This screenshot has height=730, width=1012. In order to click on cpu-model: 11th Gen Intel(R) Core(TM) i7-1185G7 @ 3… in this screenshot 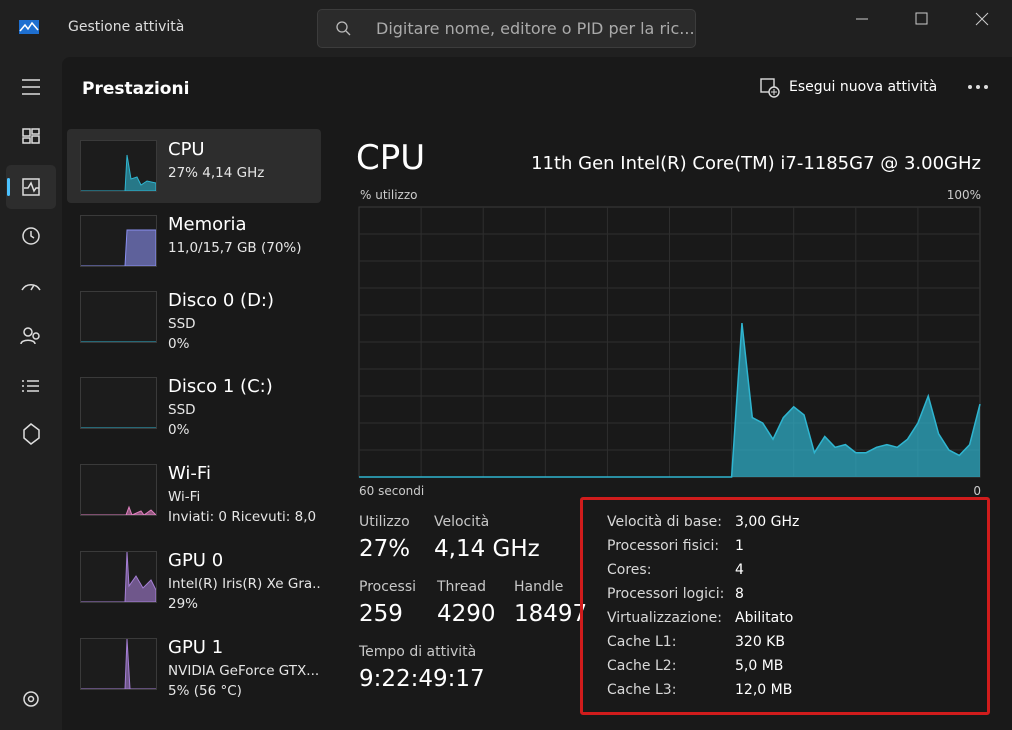, I will do `click(756, 163)`.